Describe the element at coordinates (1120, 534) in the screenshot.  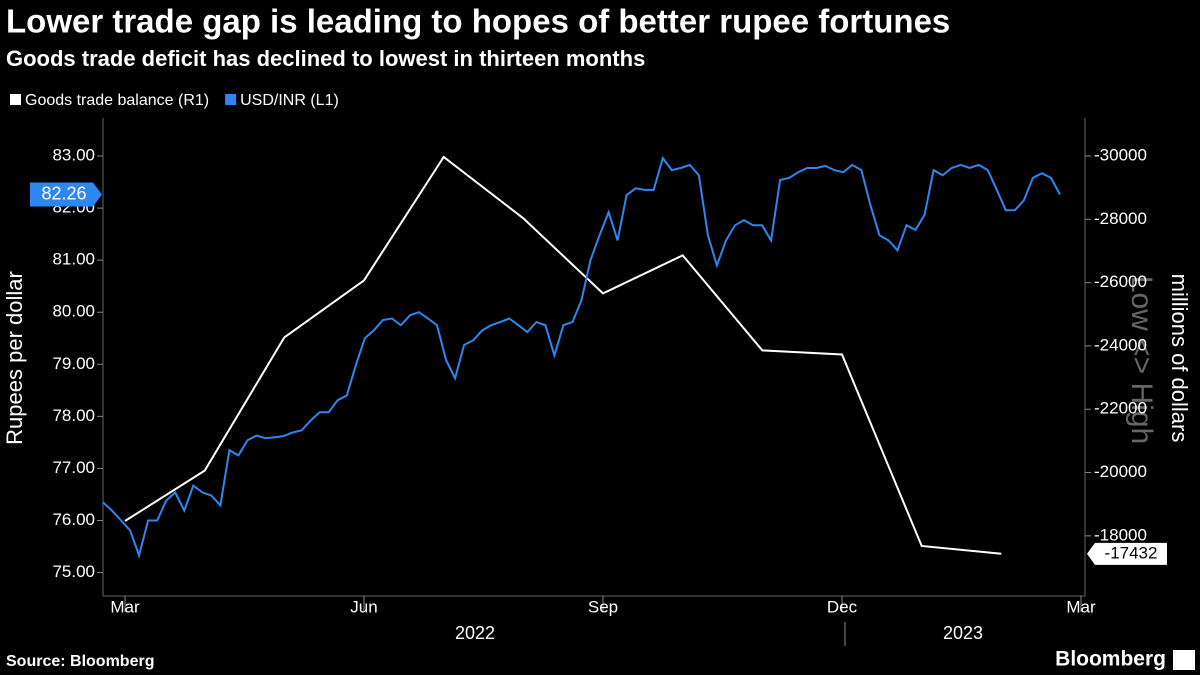
I see `y2-tick-label: -18000` at that location.